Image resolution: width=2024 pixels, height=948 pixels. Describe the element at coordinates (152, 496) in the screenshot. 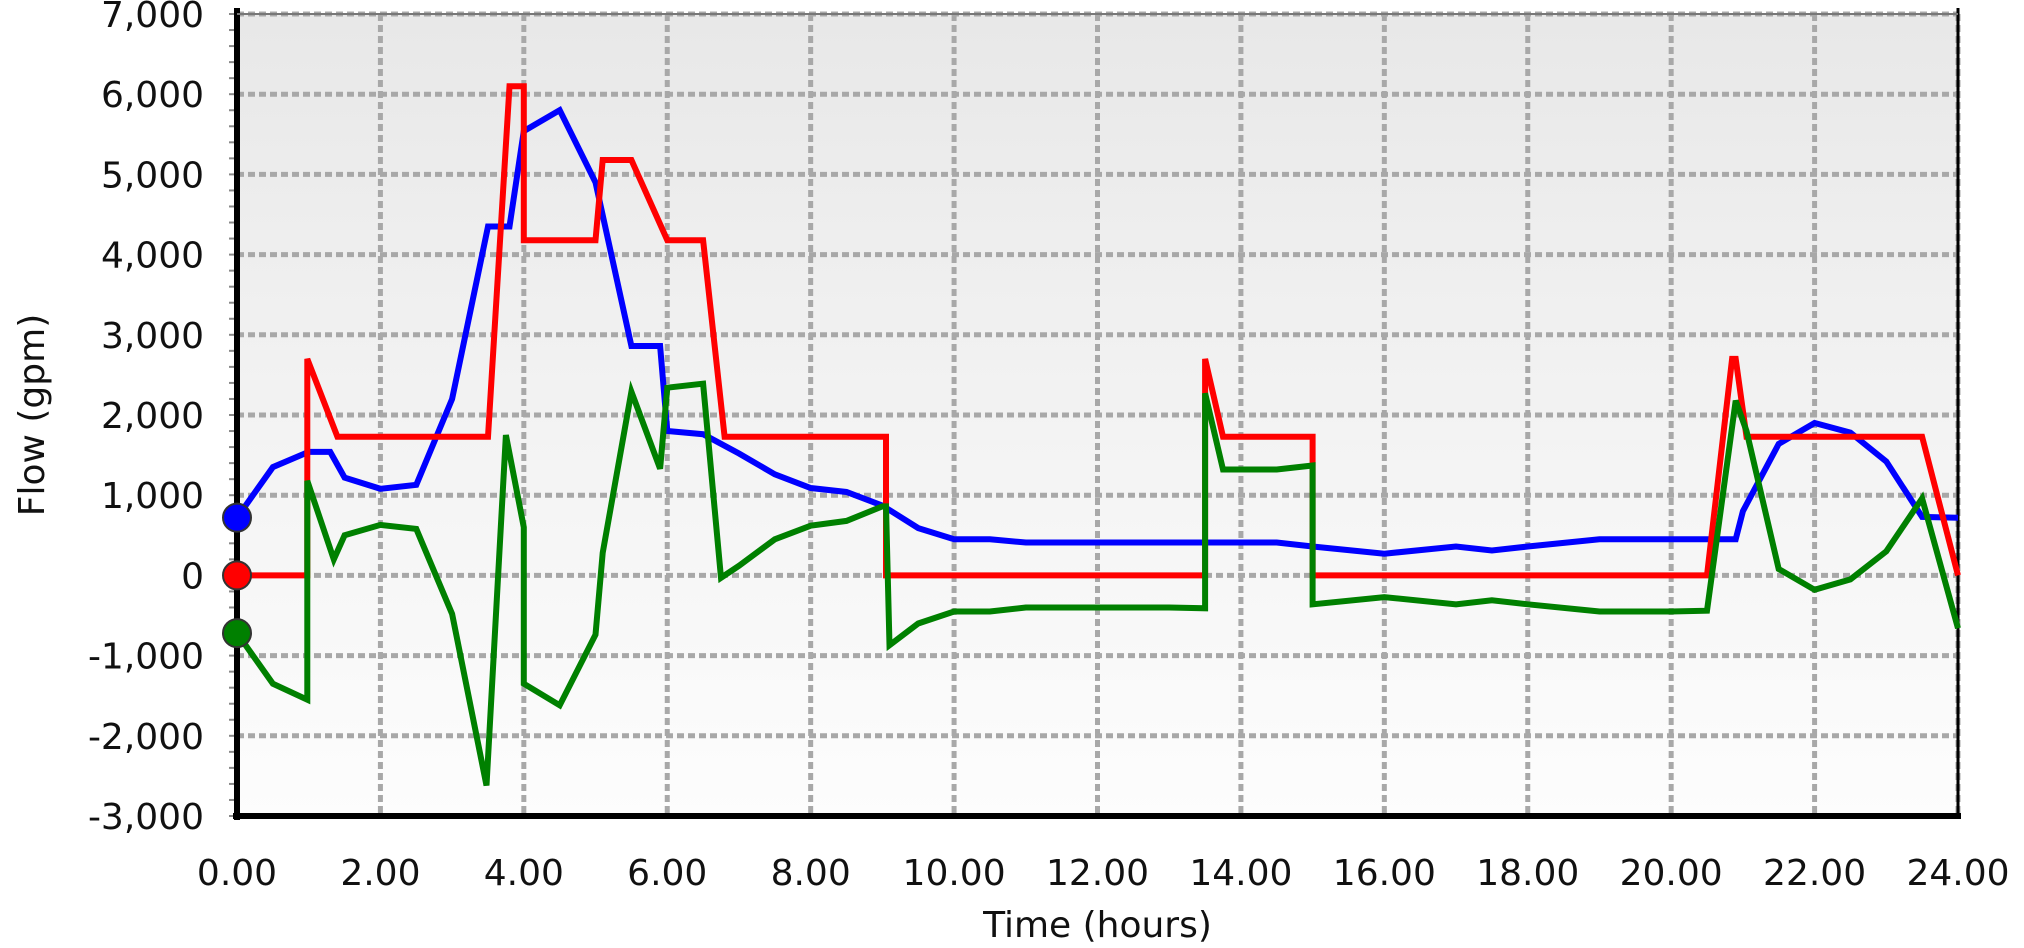

I see `y-tick-label: 1,000` at that location.